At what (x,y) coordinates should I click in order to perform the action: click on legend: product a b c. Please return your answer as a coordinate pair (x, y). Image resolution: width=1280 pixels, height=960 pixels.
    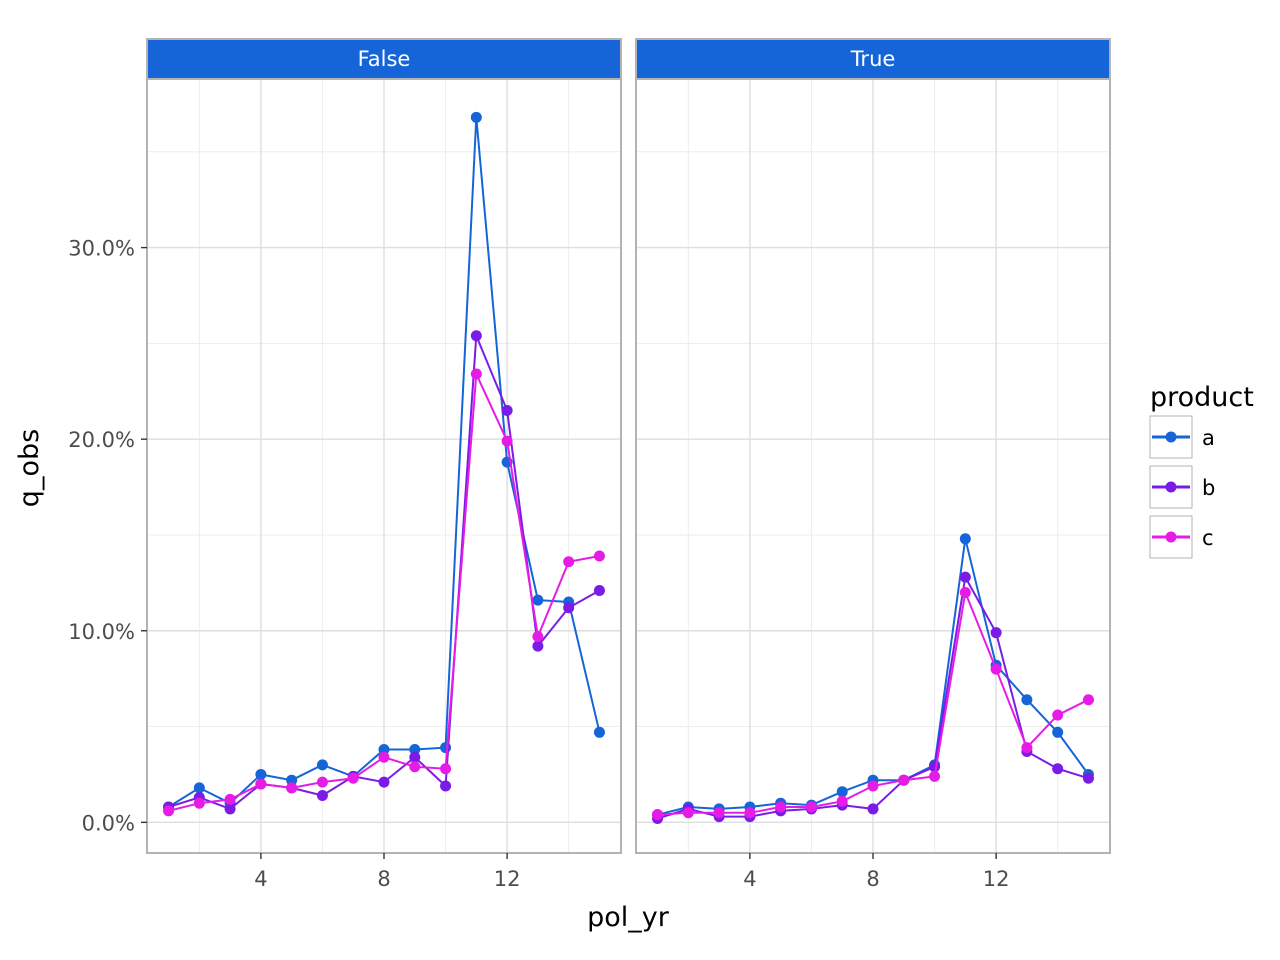
    Looking at the image, I should click on (1201, 470).